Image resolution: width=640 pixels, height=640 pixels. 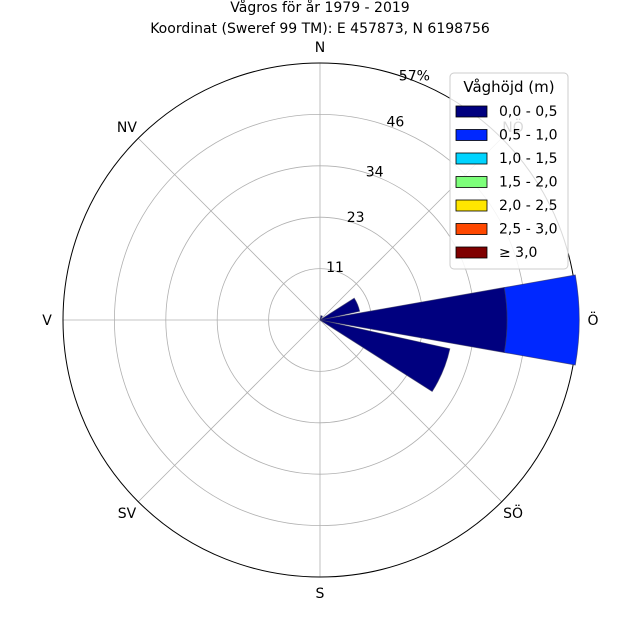 What do you see at coordinates (47, 321) in the screenshot?
I see `direction-label-V: V` at bounding box center [47, 321].